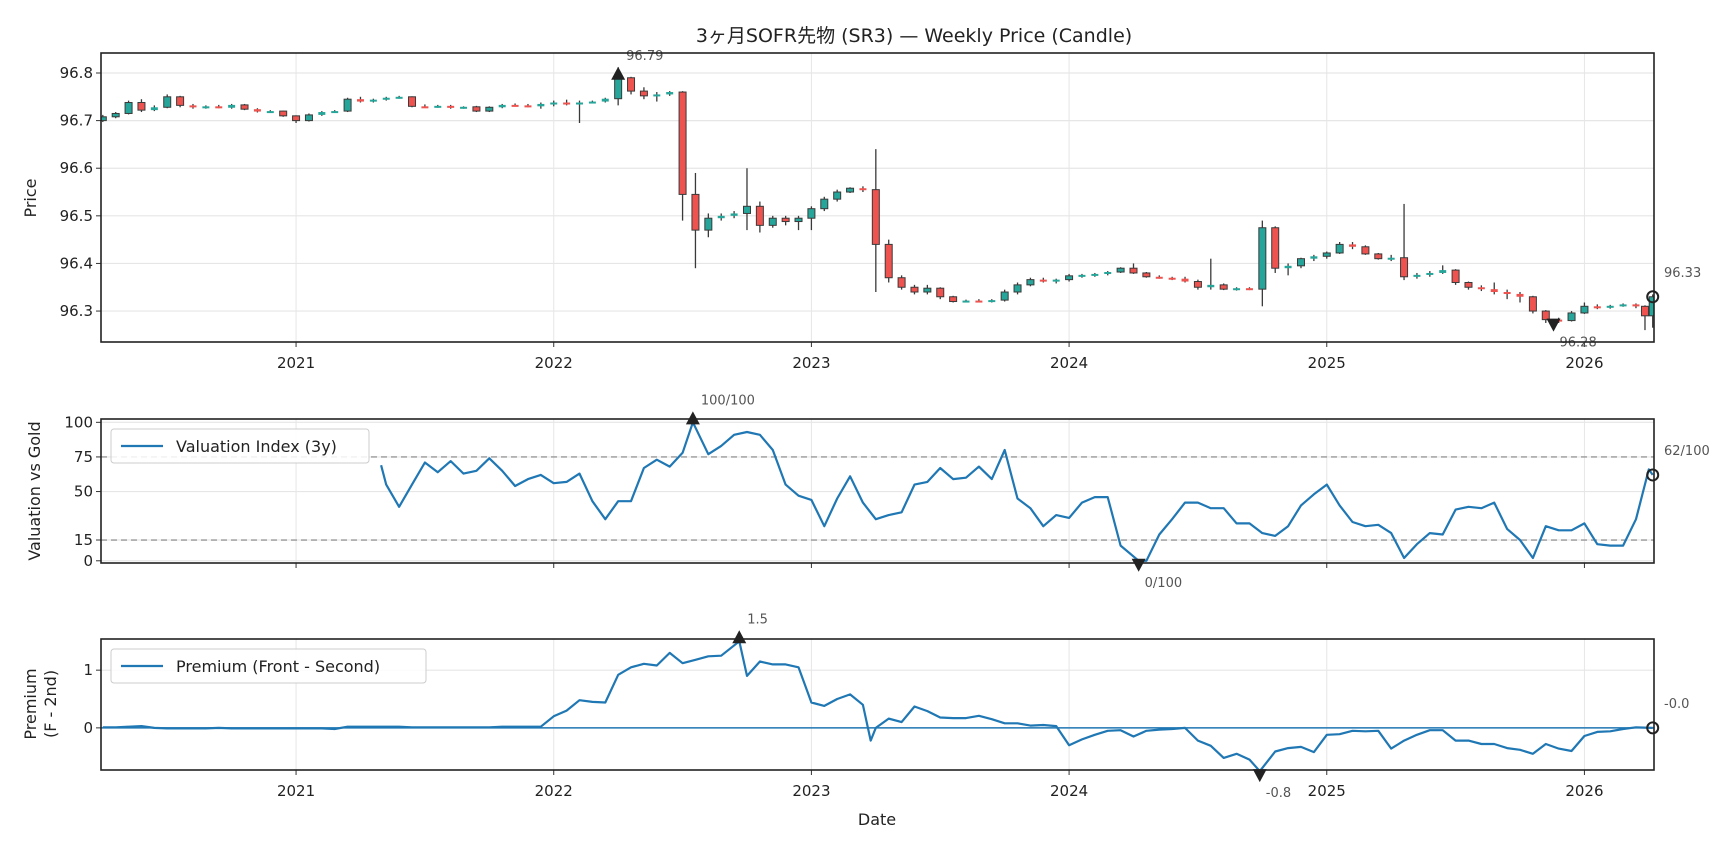 The image size is (1728, 853). I want to click on y-tick-label: 96.4, so click(76, 263).